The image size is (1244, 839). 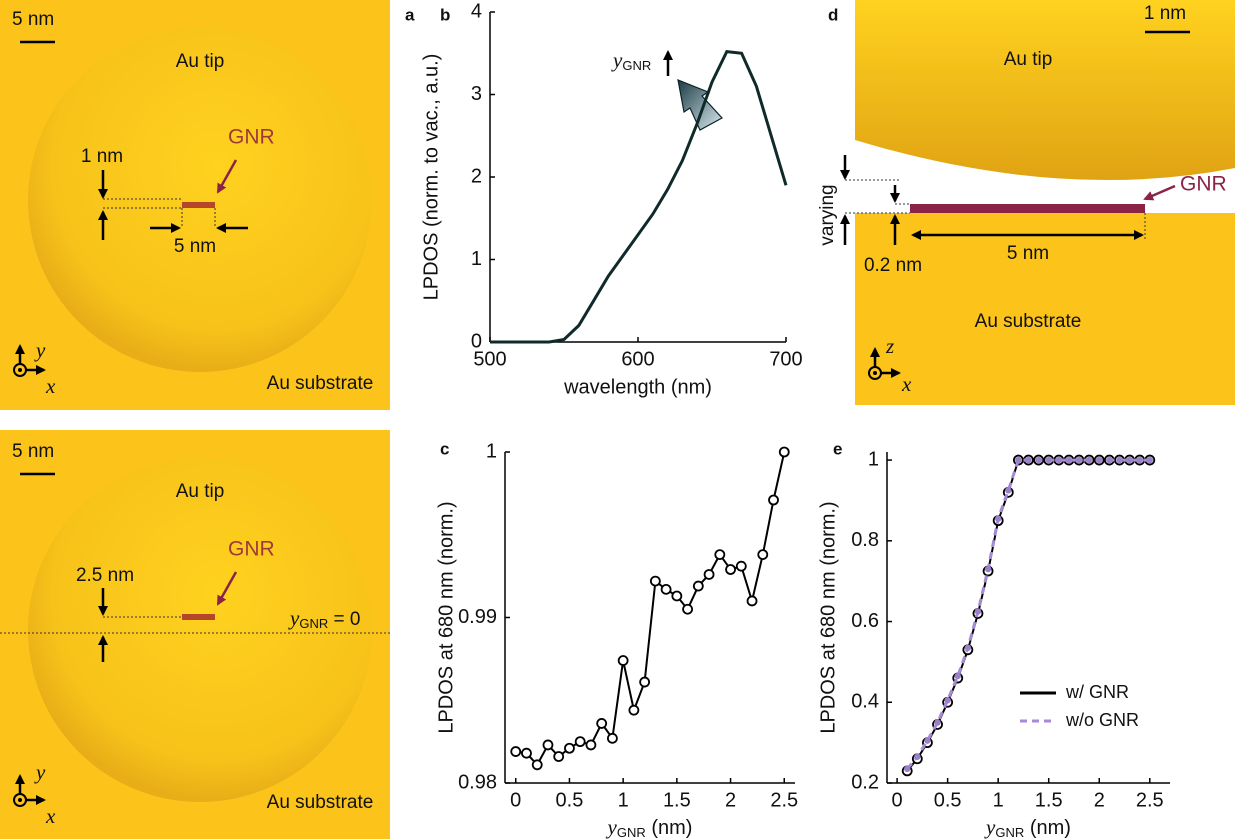 What do you see at coordinates (827, 214) in the screenshot?
I see `varying-label: varying` at bounding box center [827, 214].